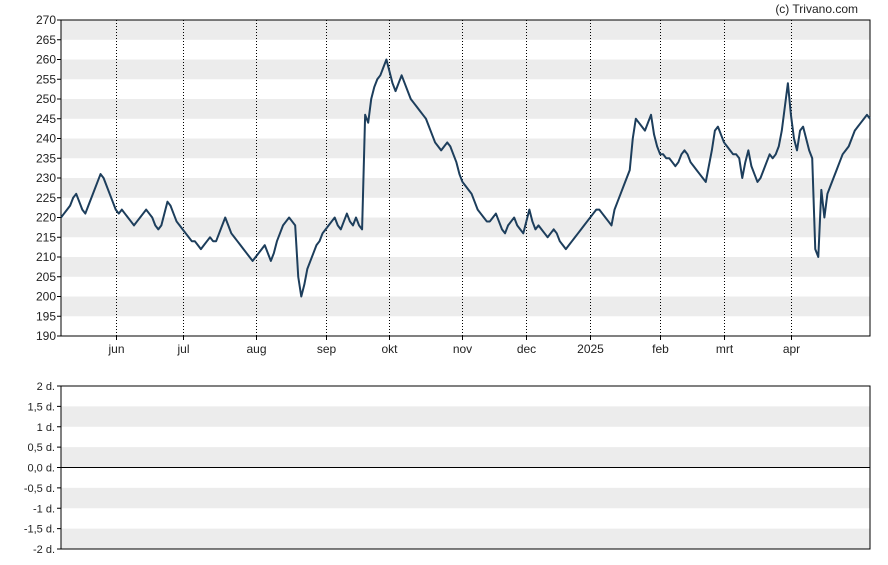  What do you see at coordinates (46, 158) in the screenshot?
I see `price-y-tick-label: 235` at bounding box center [46, 158].